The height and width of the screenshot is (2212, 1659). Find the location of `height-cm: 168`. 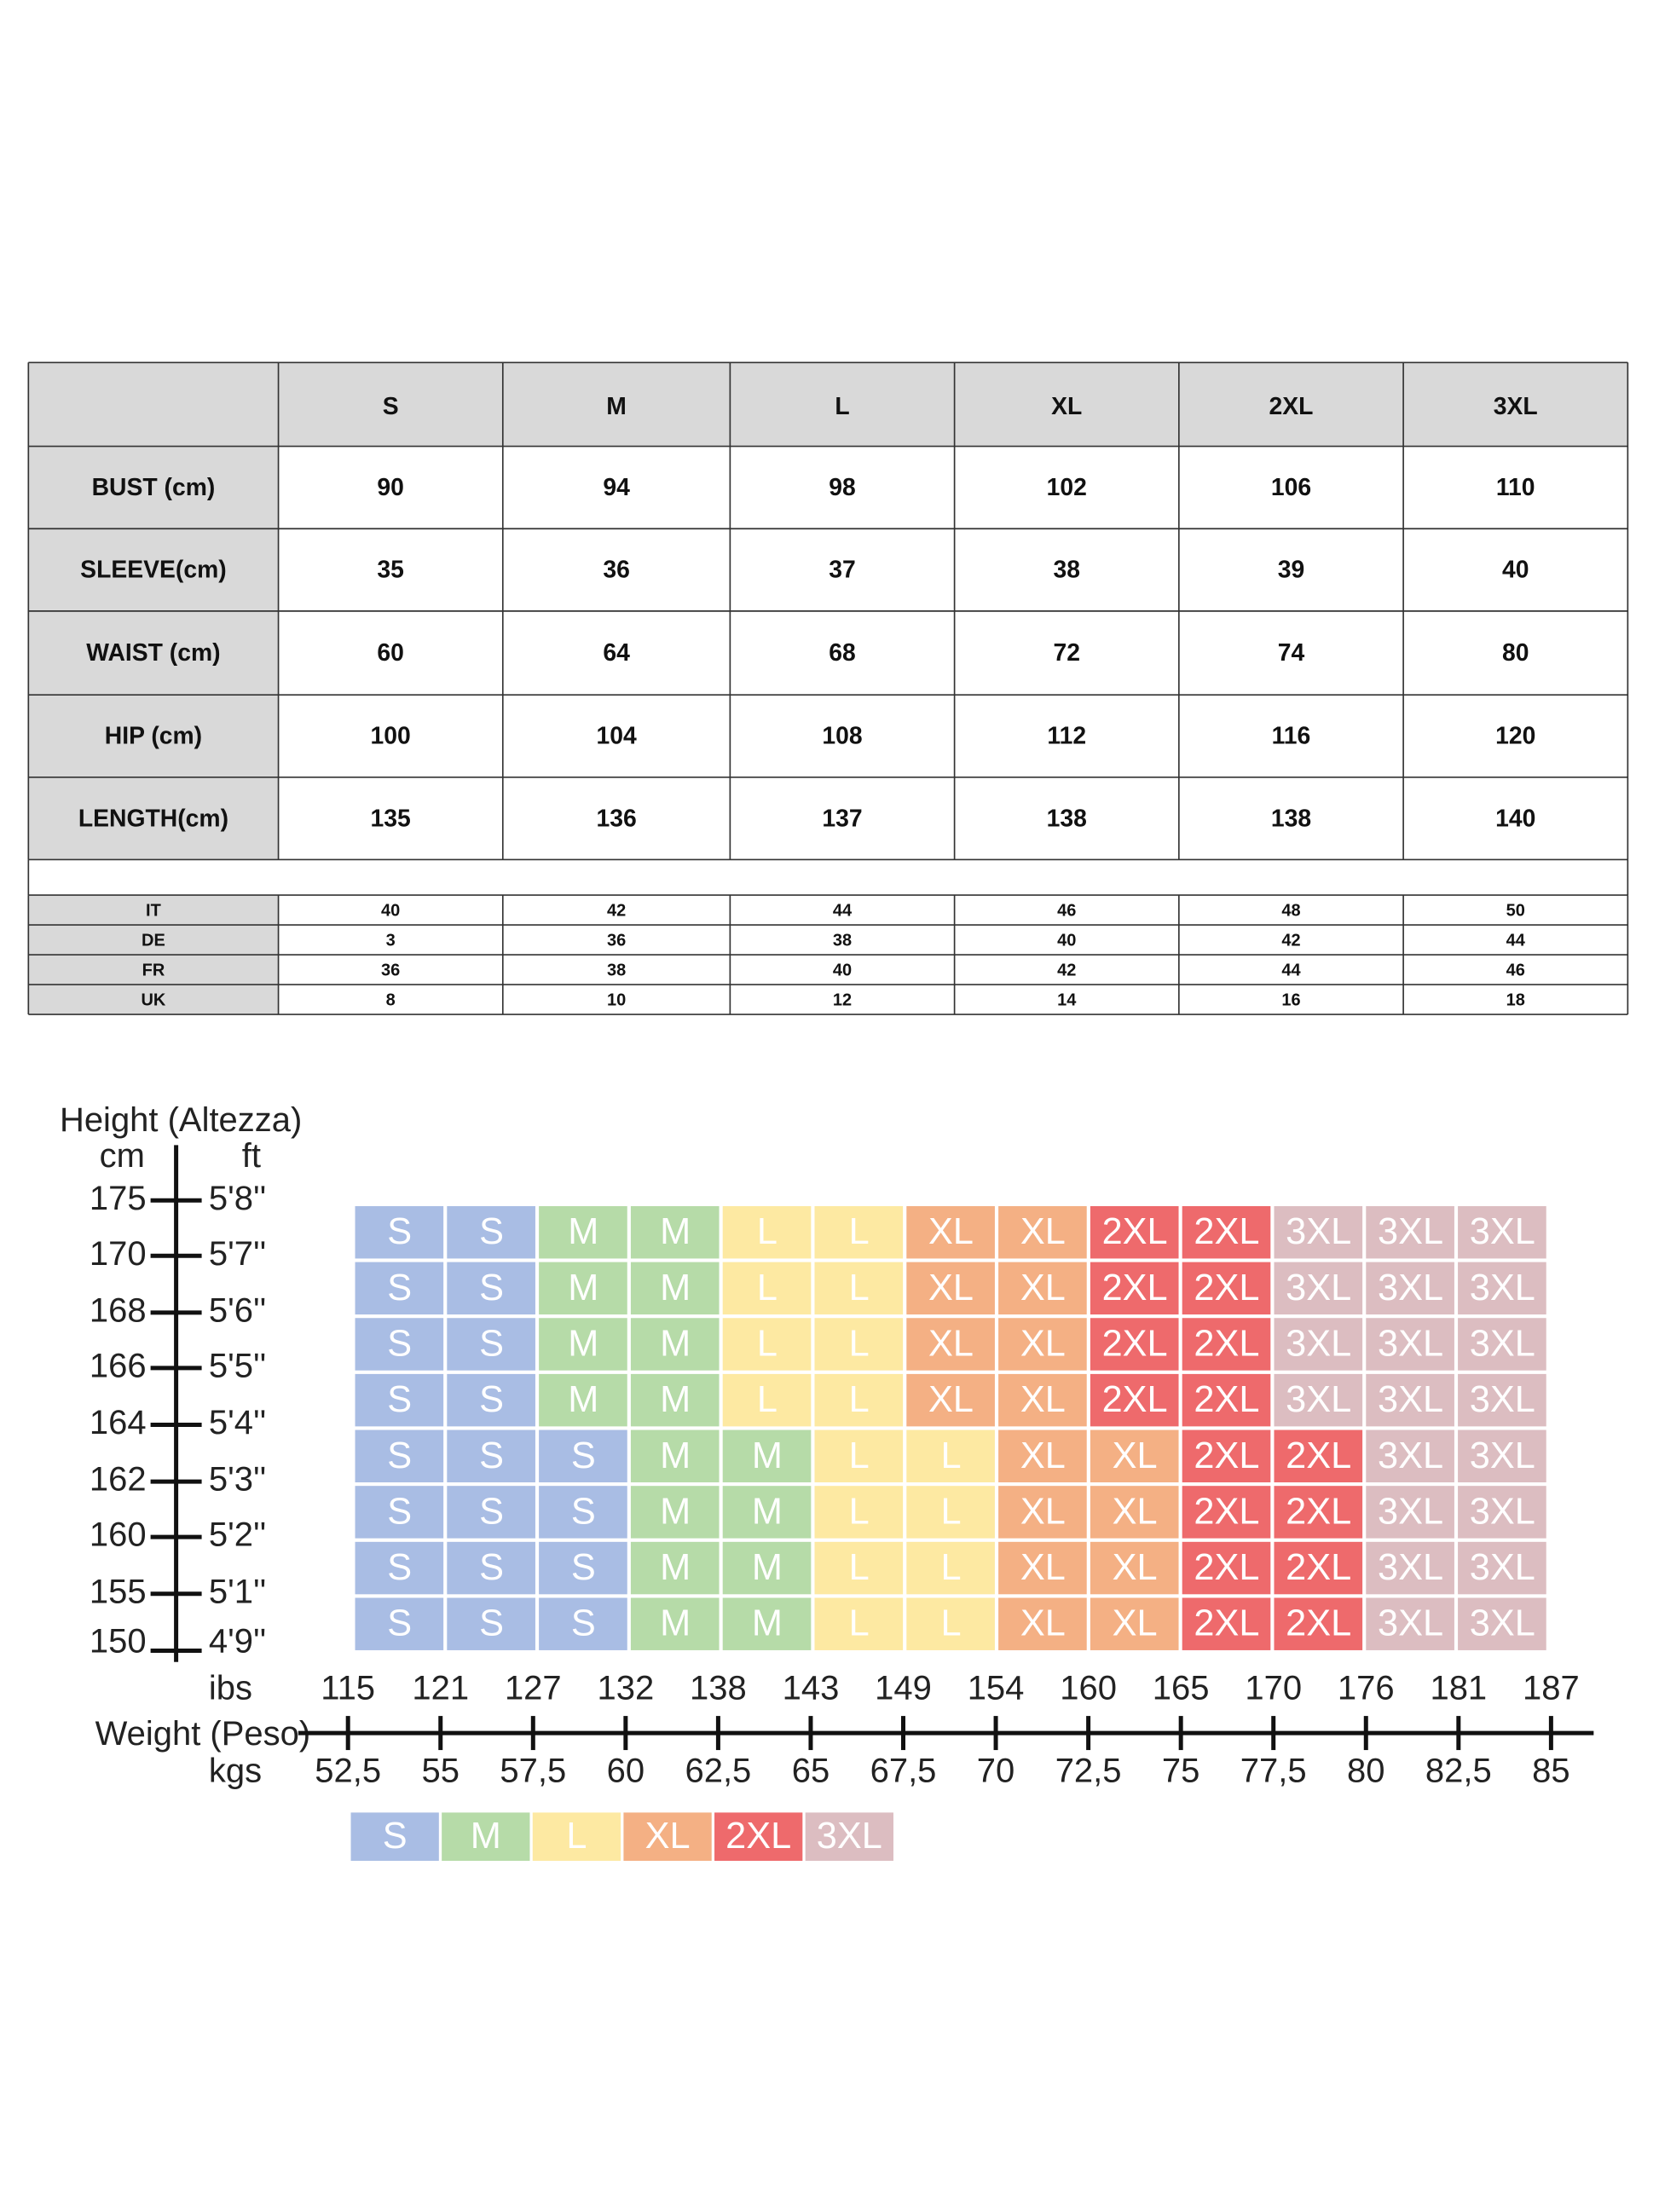

height-cm: 168 is located at coordinates (118, 1310).